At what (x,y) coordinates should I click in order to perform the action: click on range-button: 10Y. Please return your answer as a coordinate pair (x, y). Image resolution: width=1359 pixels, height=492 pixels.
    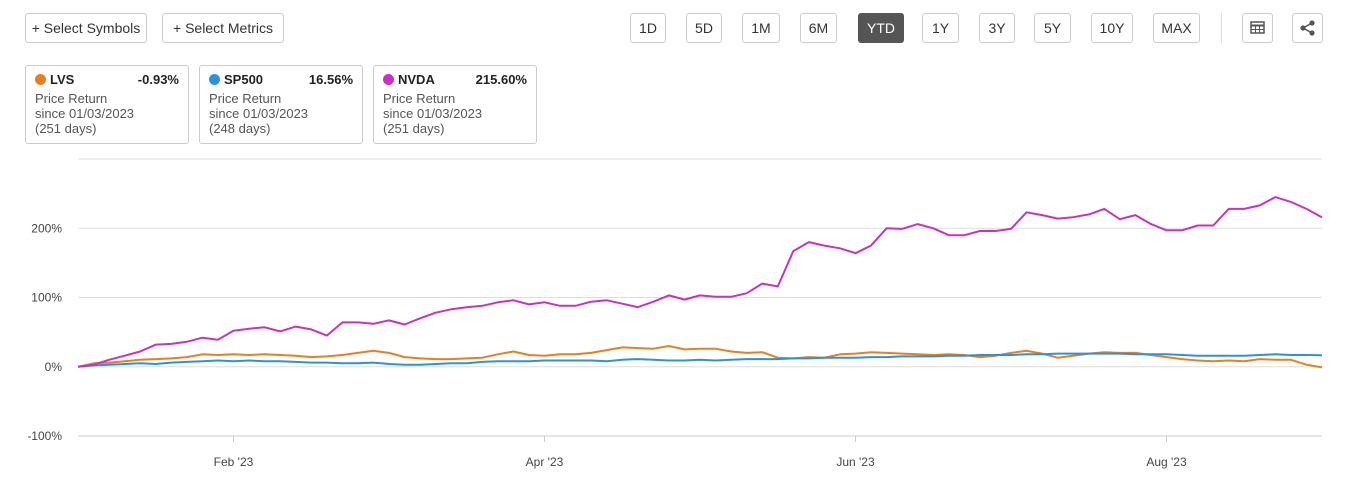
    Looking at the image, I should click on (1112, 28).